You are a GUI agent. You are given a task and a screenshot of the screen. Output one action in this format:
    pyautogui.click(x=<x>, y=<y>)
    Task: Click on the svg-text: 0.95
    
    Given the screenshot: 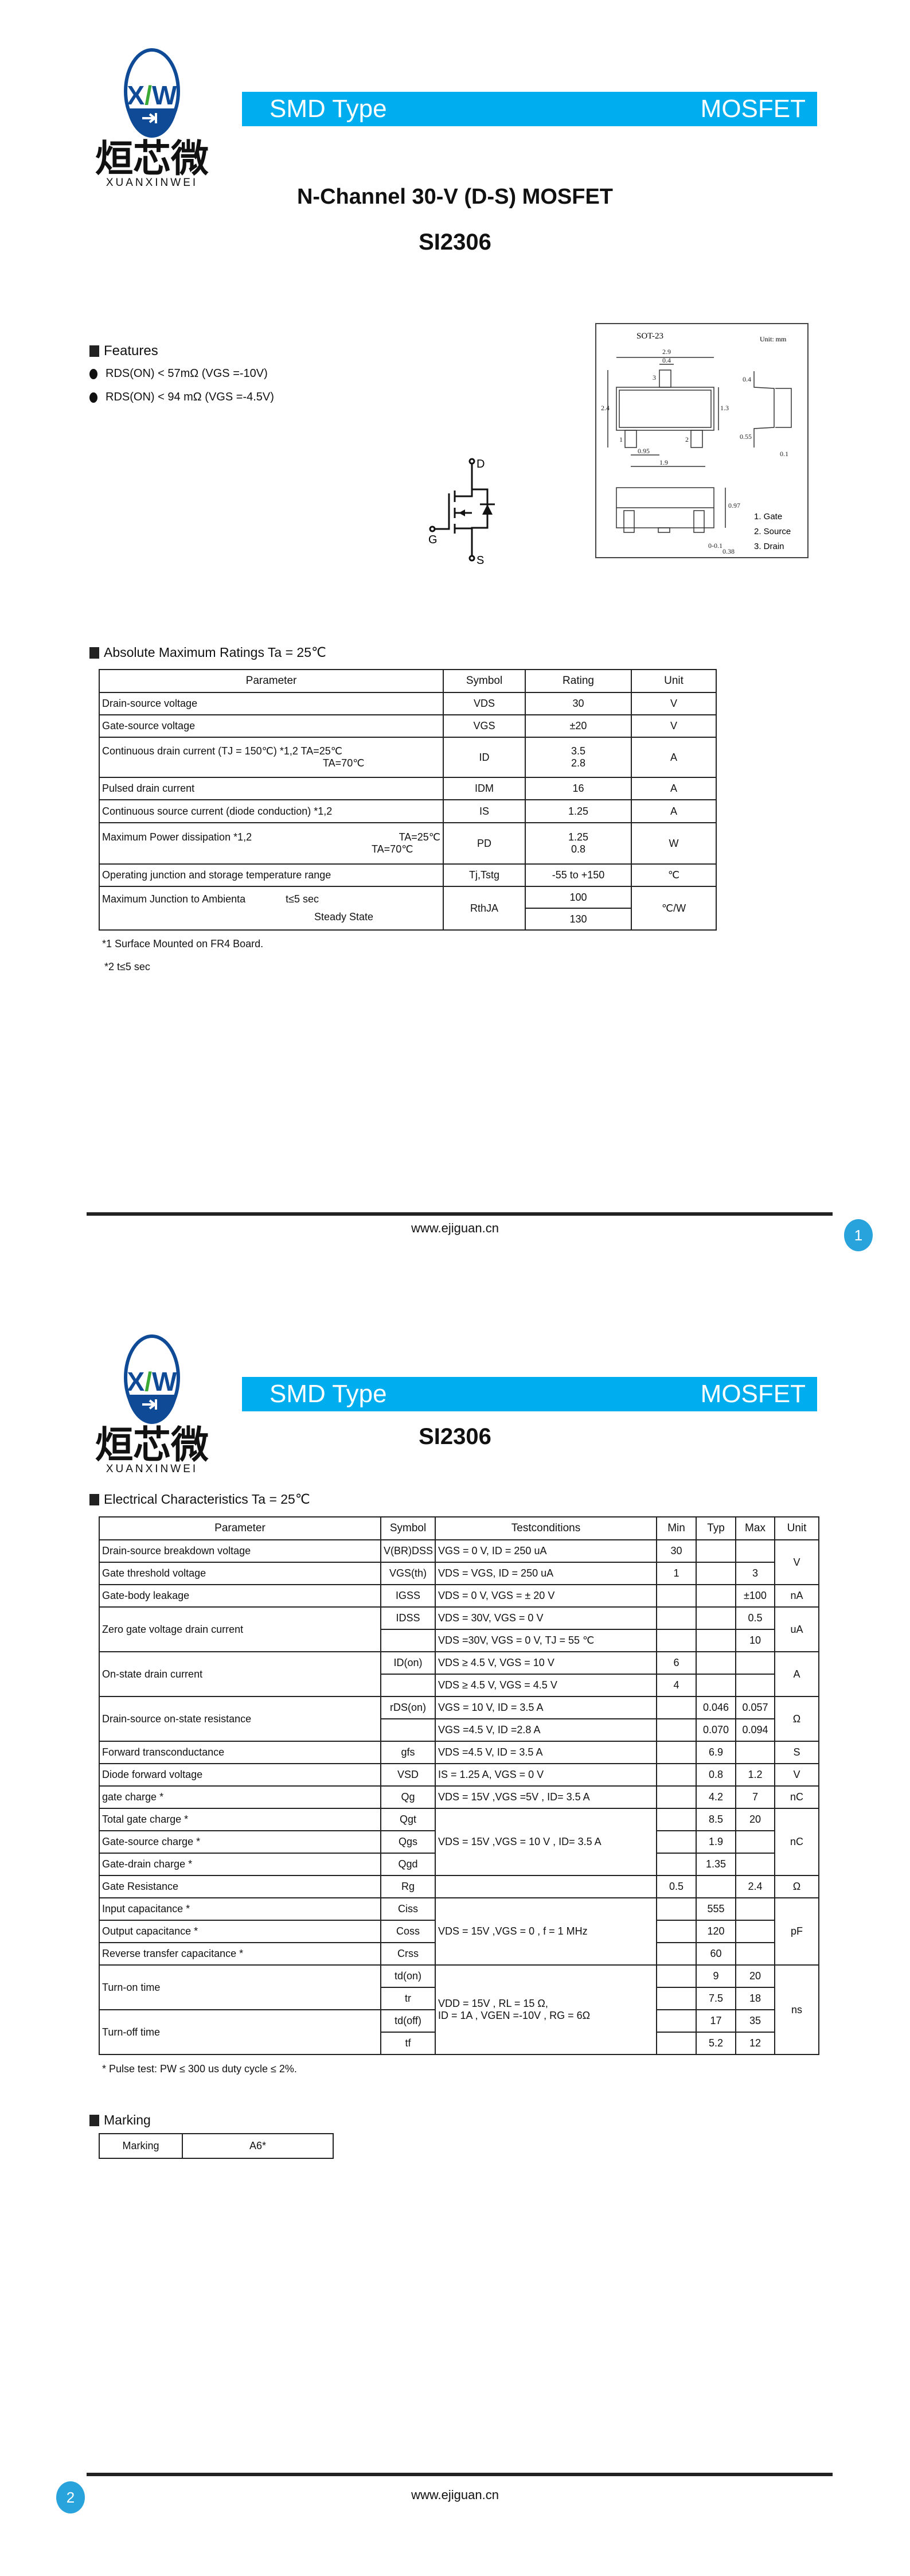 What is the action you would take?
    pyautogui.click(x=644, y=451)
    